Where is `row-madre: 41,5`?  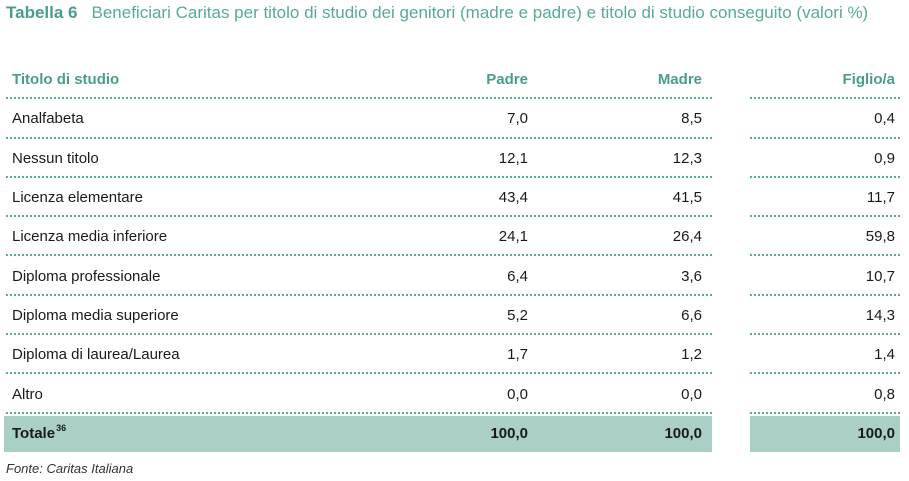 row-madre: 41,5 is located at coordinates (687, 198).